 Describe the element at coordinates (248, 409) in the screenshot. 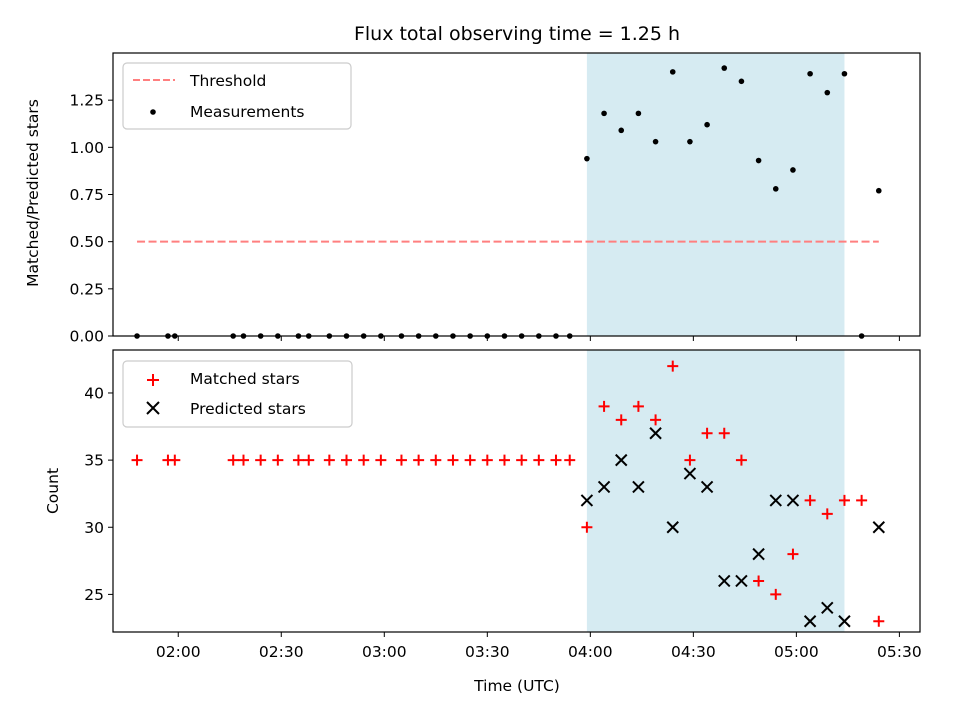

I see `legend-predicted-label: Predicted stars` at that location.